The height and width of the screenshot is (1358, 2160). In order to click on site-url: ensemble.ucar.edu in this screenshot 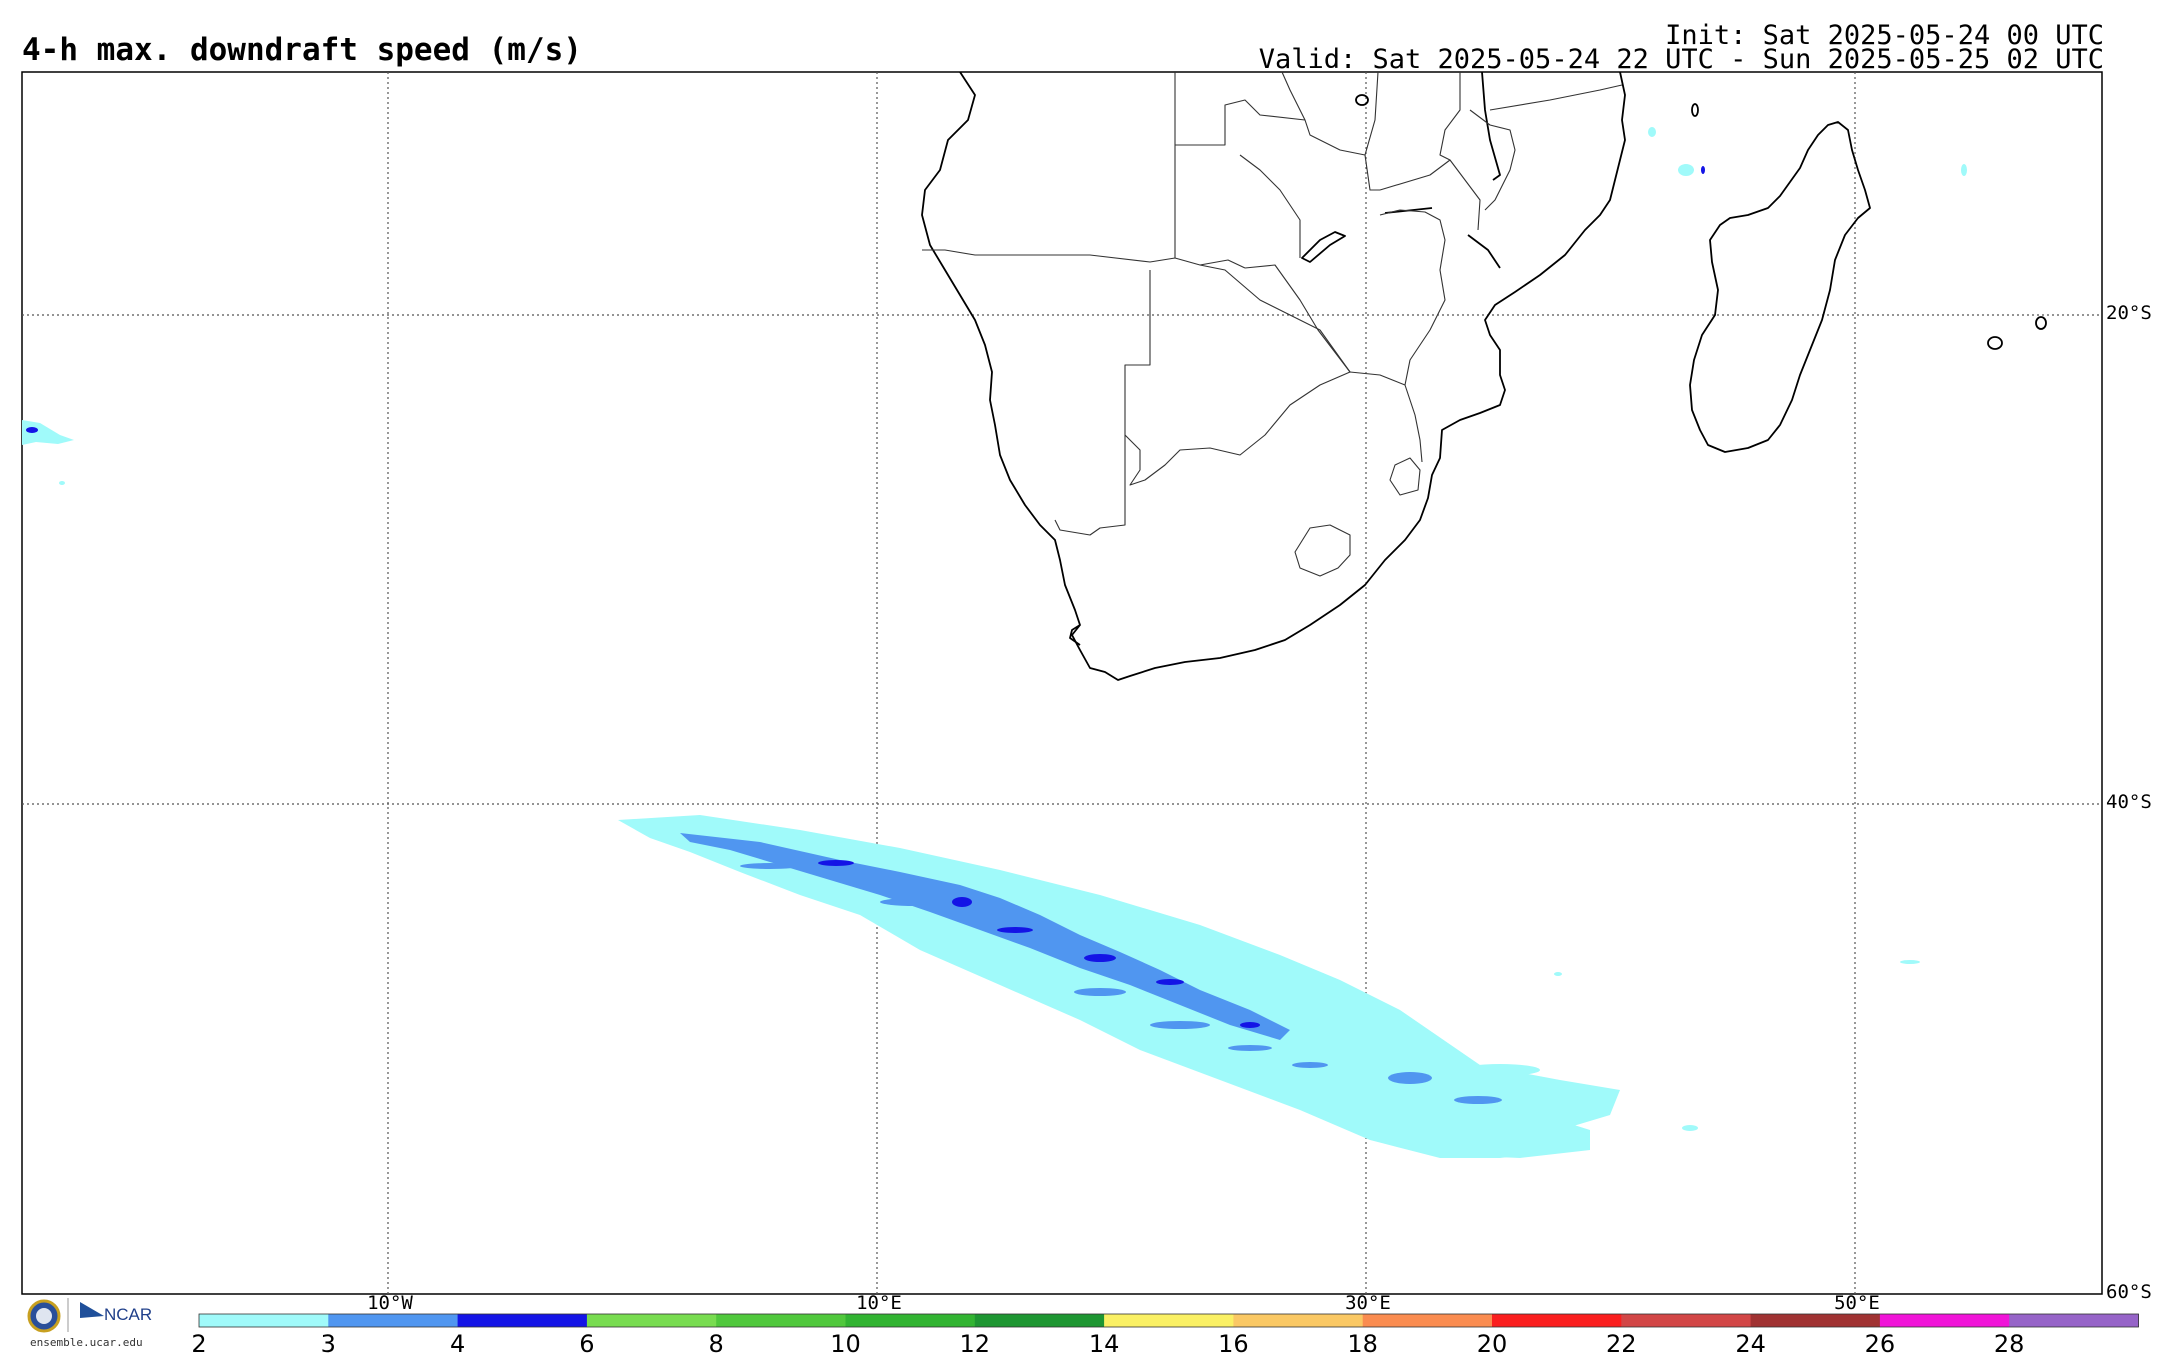, I will do `click(86, 1342)`.